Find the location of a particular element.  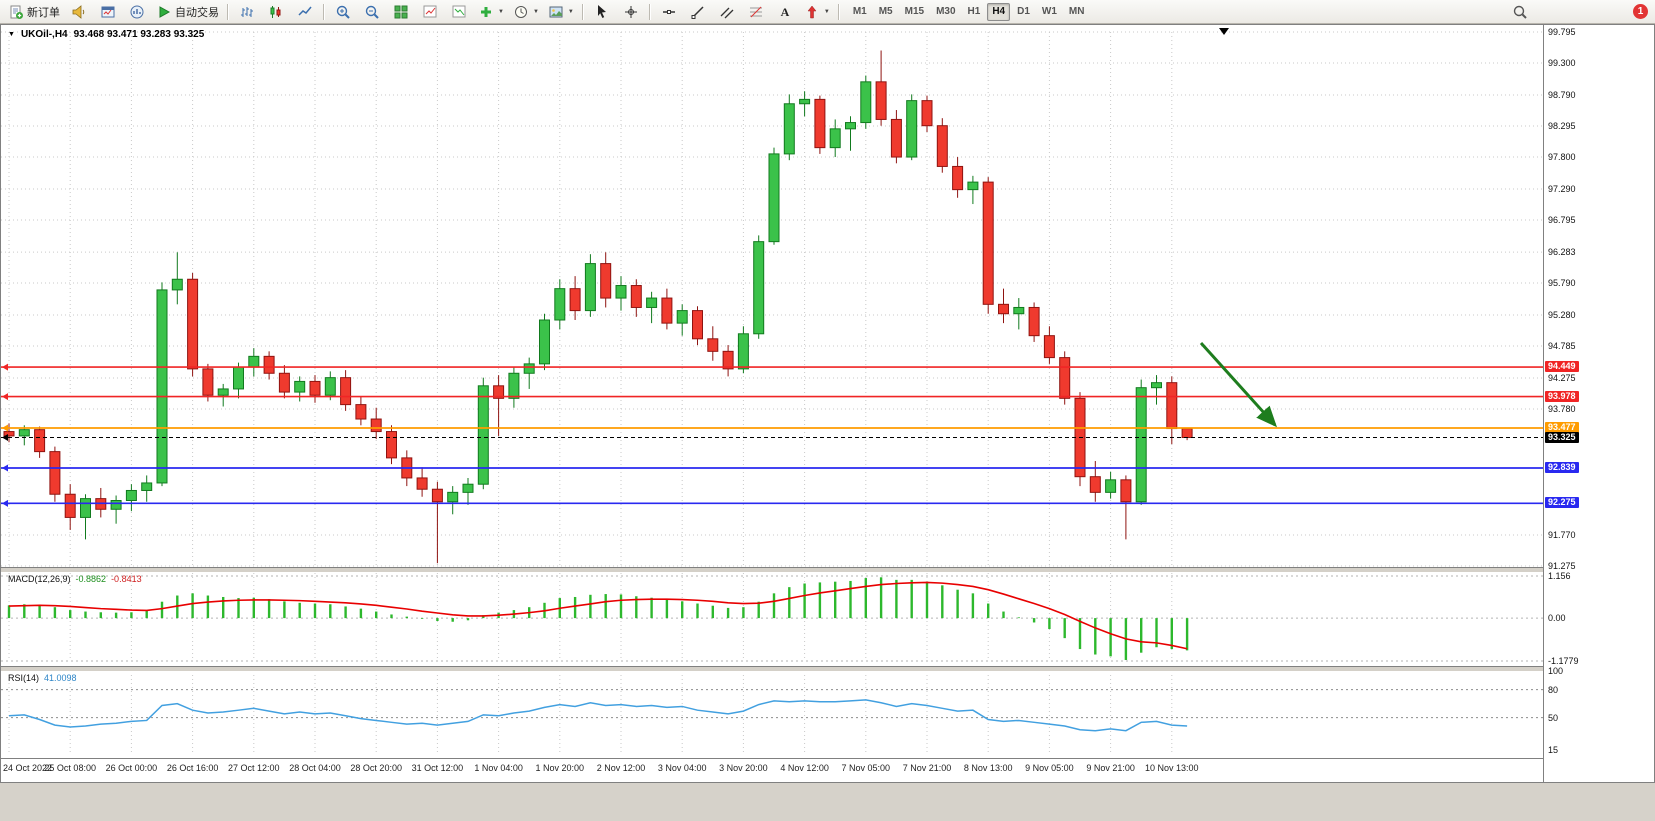

tile-windows-icon is located at coordinates (401, 12).